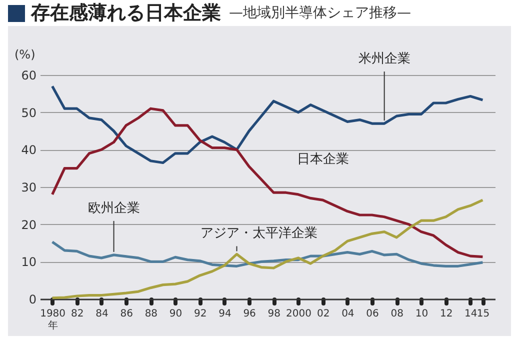 This screenshot has height=338, width=519. What do you see at coordinates (372, 314) in the screenshot?
I see `x-tick-label: 06` at bounding box center [372, 314].